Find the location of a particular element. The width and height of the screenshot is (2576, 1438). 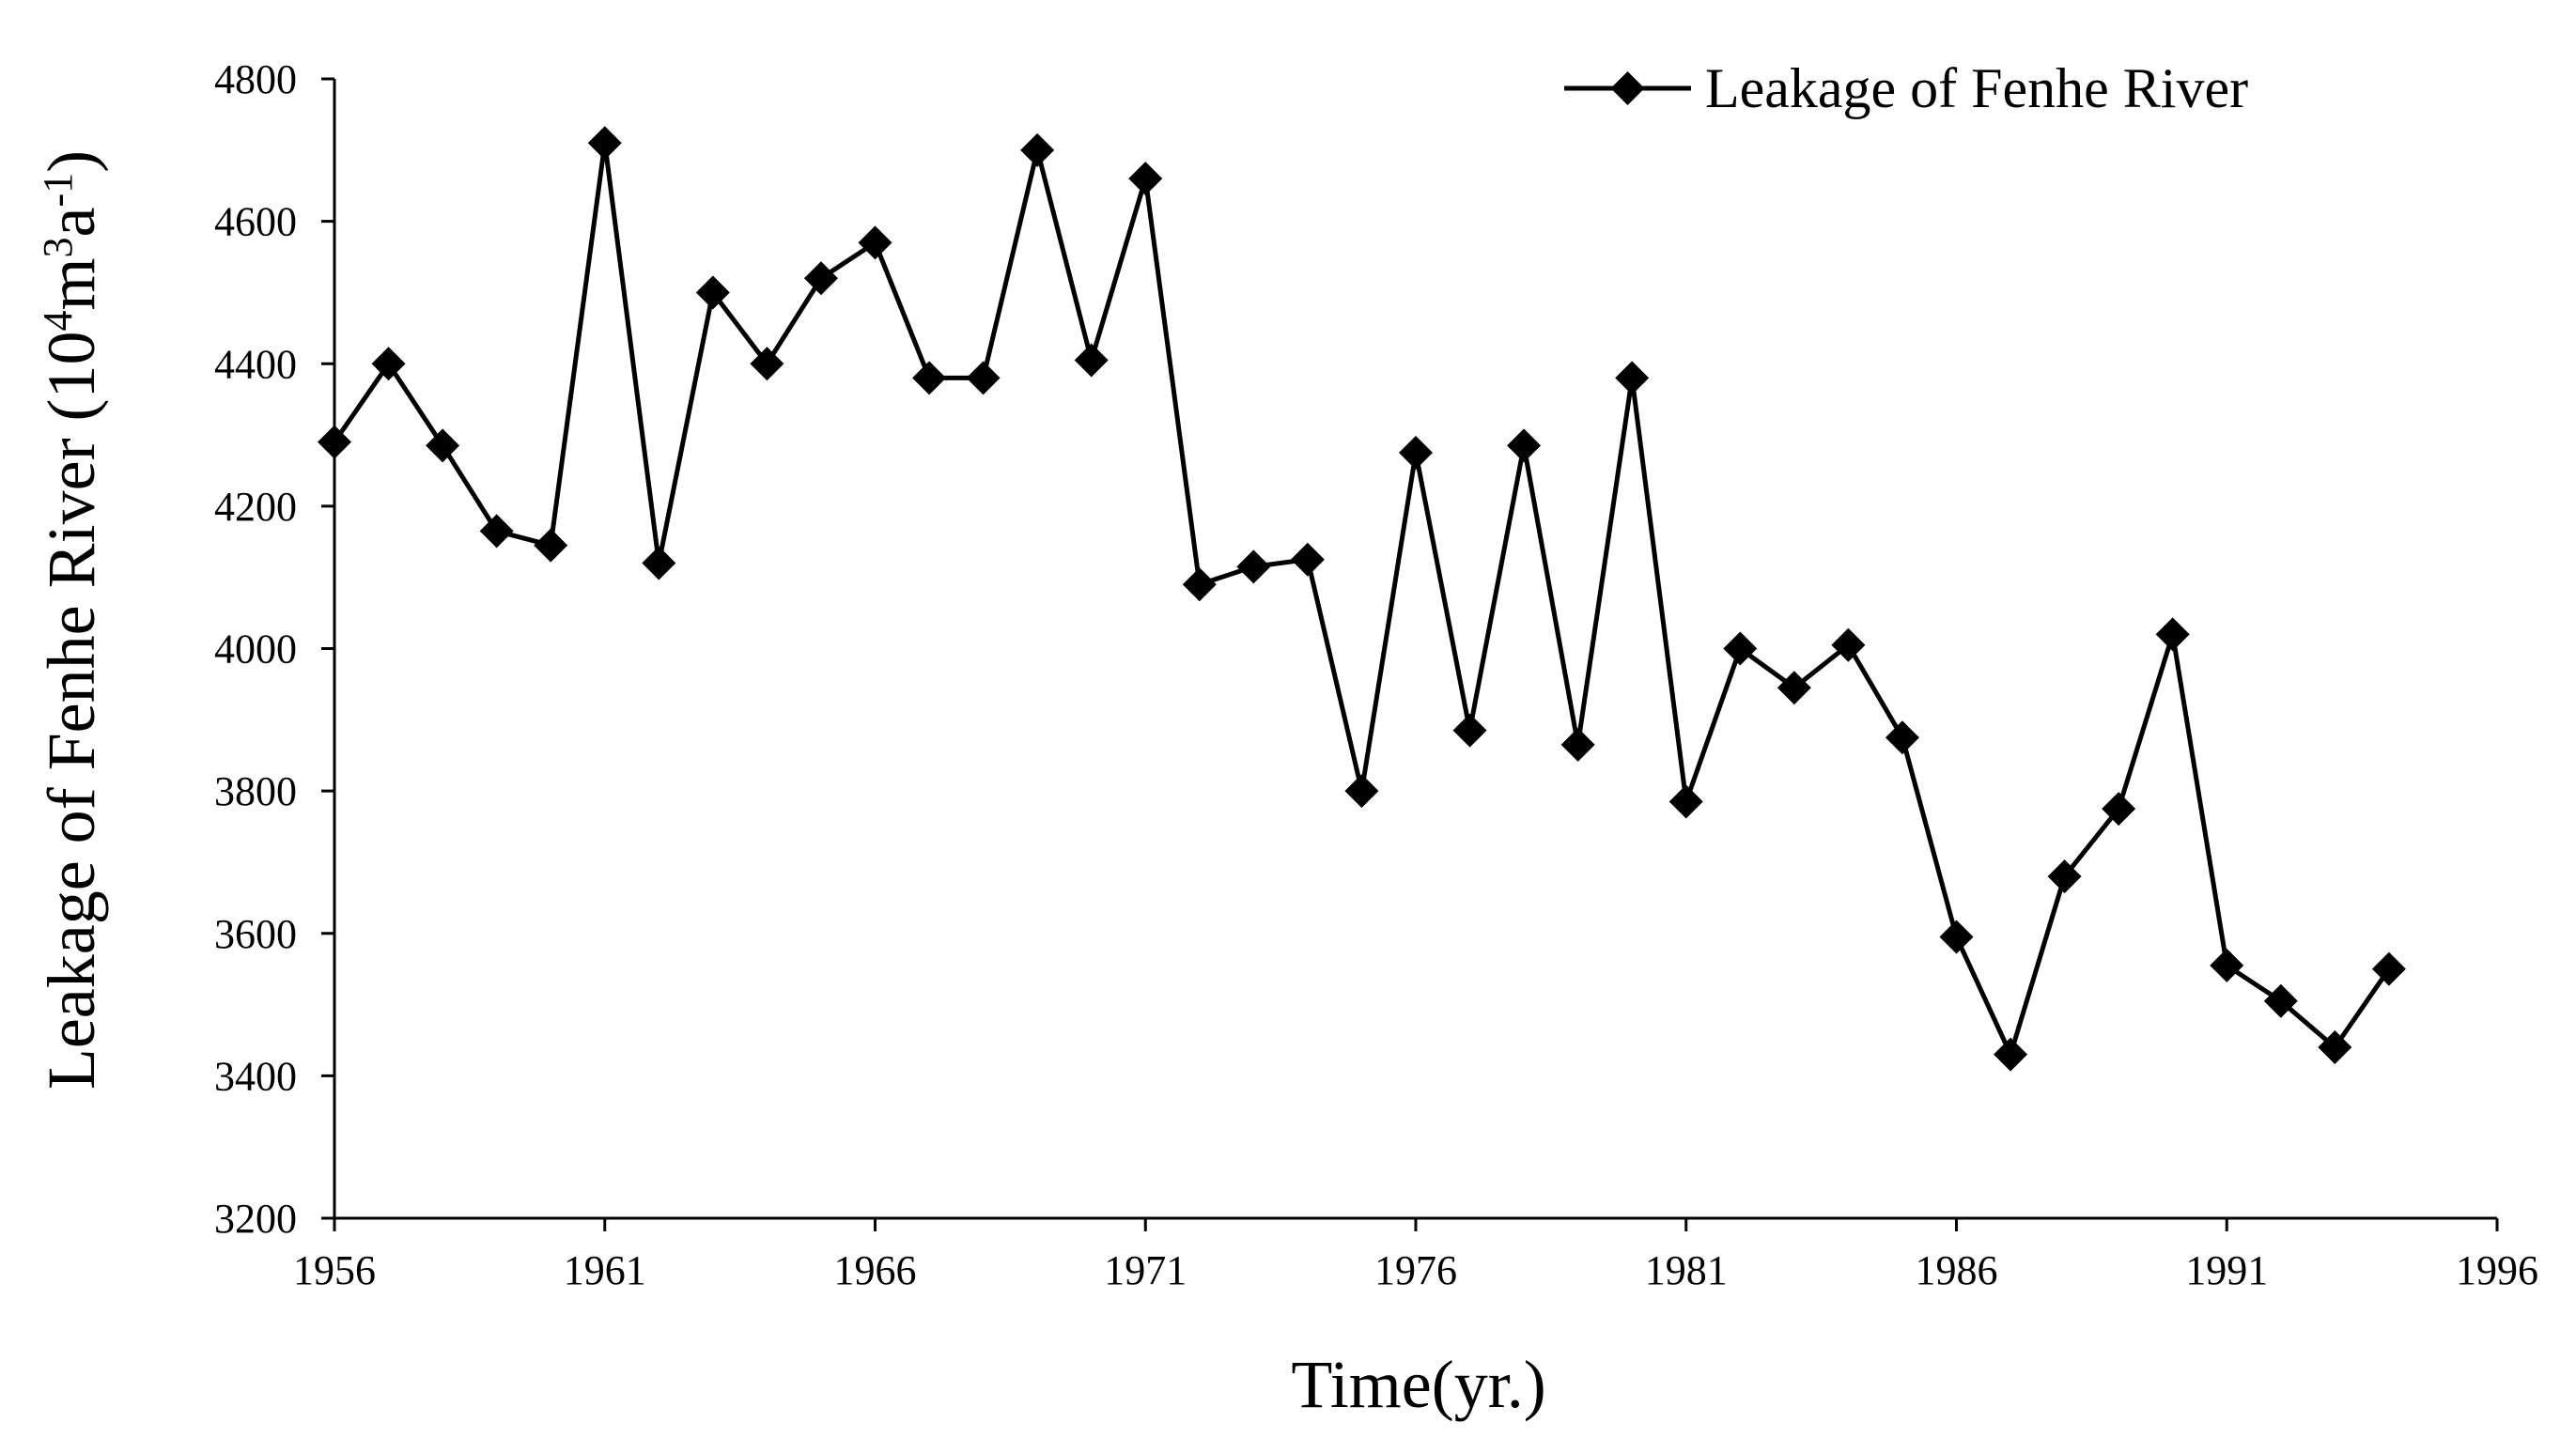

y-axis-title-sup-exp-4: 4 is located at coordinates (58, 320).